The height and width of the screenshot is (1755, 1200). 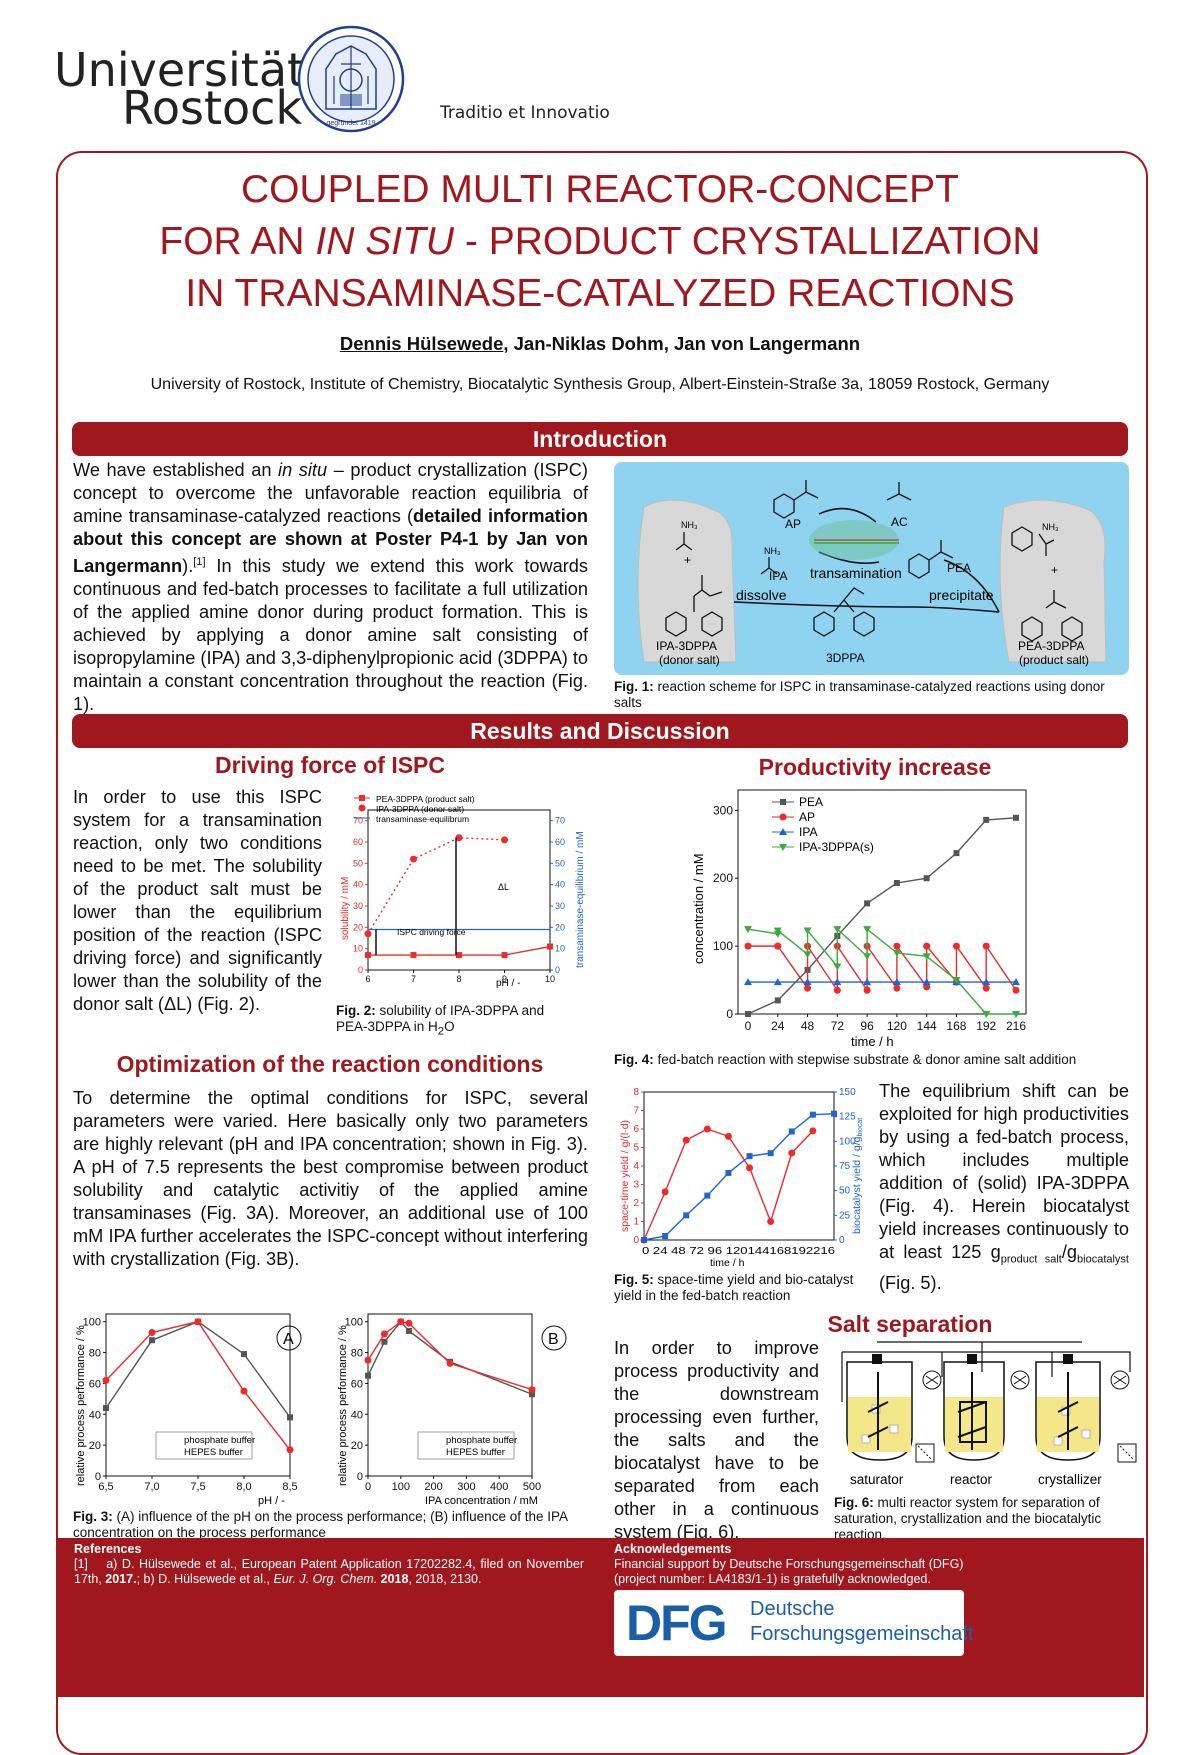 I want to click on fig5-y2label: biocatalyst yield / g/gbiocat, so click(x=857, y=1176).